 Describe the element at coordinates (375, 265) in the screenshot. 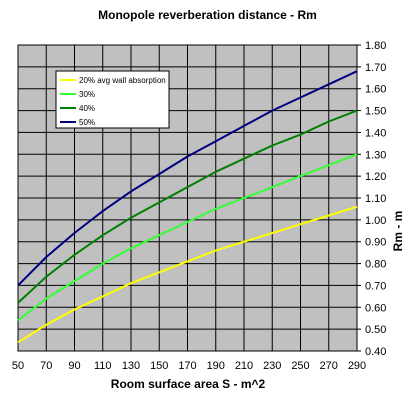

I see `y-tick-label: 0.80` at that location.